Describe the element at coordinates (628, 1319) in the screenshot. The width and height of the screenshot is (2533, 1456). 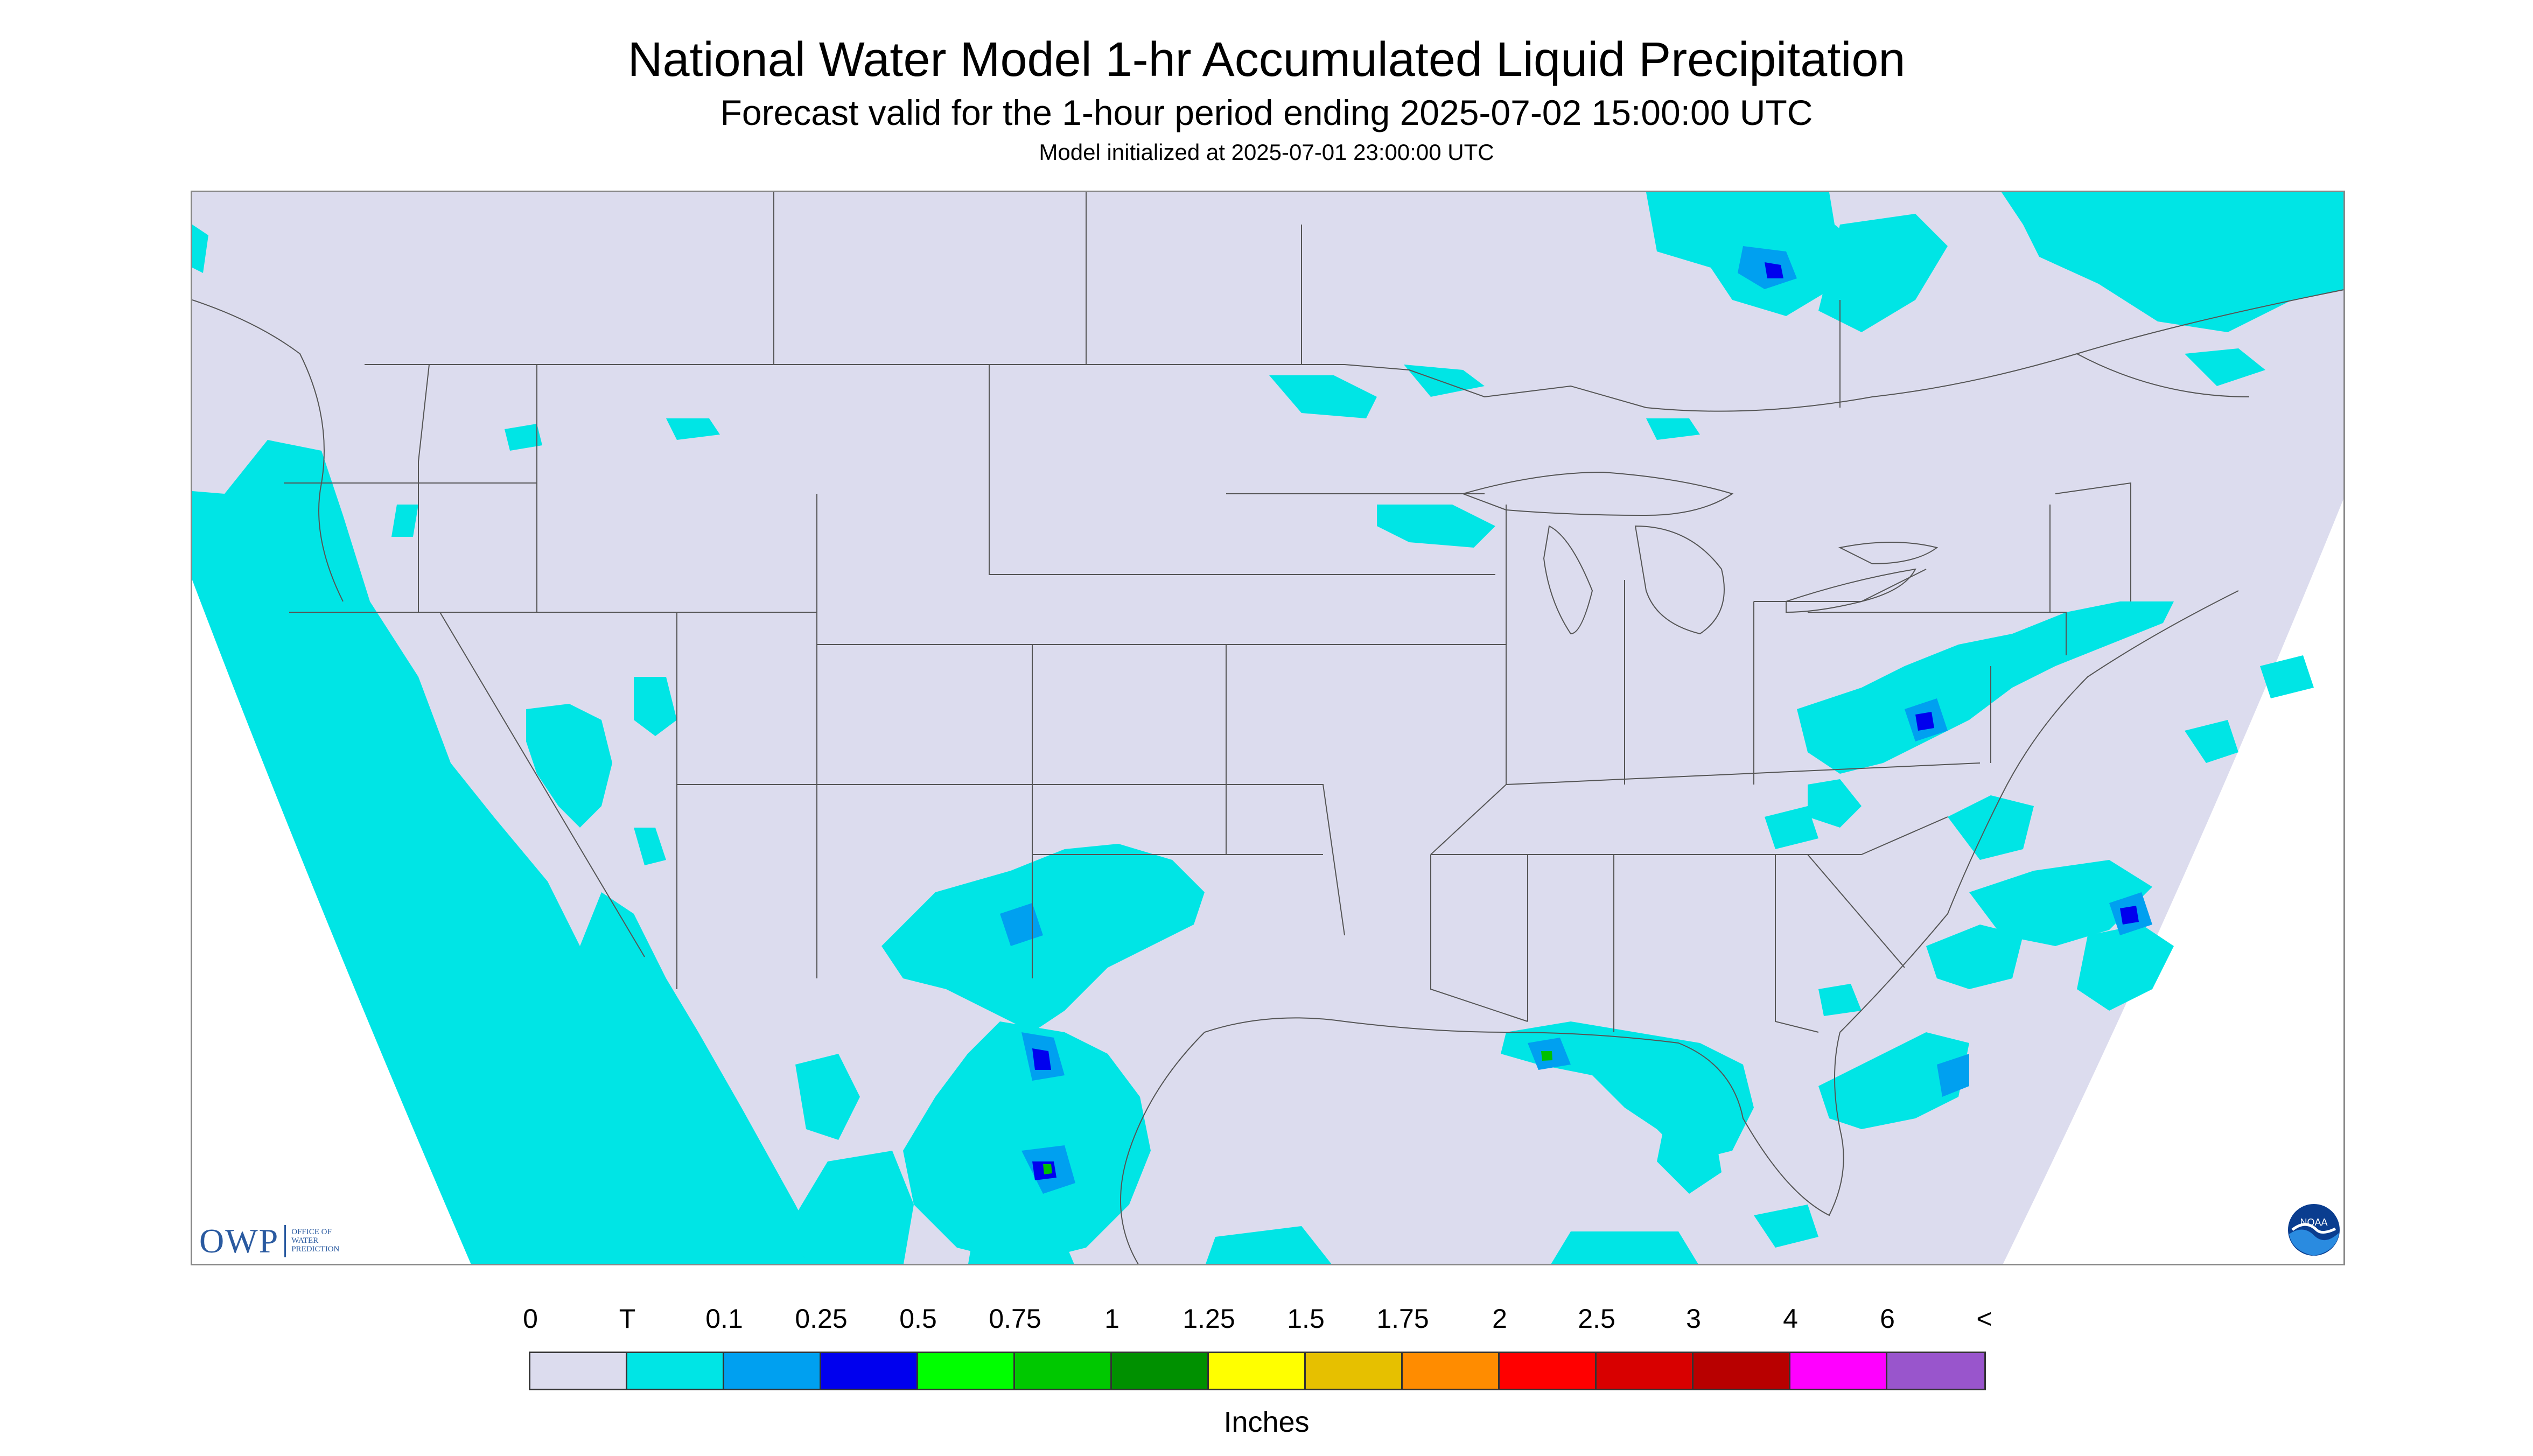
I see `legend-label: T` at that location.